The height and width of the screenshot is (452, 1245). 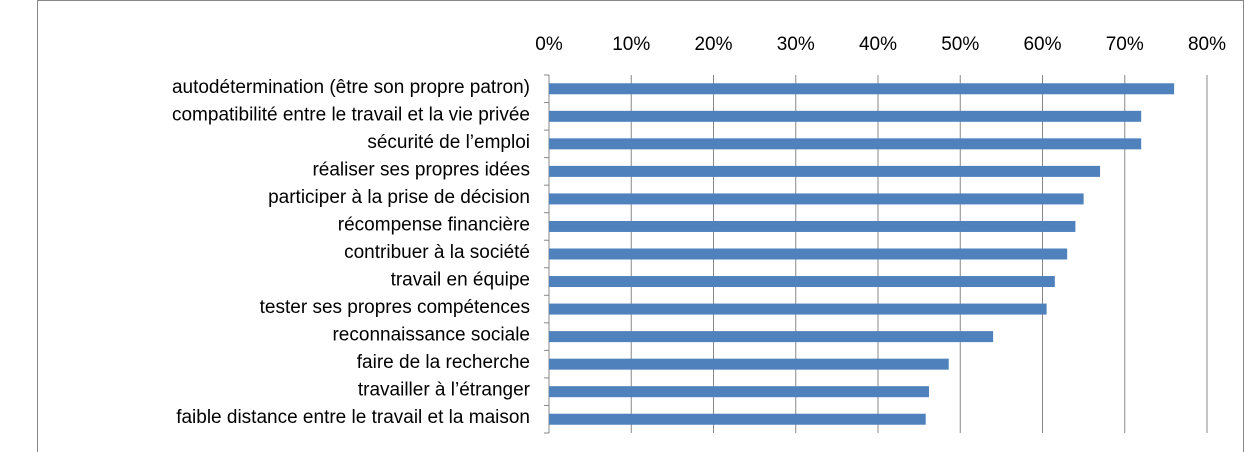 I want to click on y-tick-label: contribuer à la société, so click(x=437, y=252).